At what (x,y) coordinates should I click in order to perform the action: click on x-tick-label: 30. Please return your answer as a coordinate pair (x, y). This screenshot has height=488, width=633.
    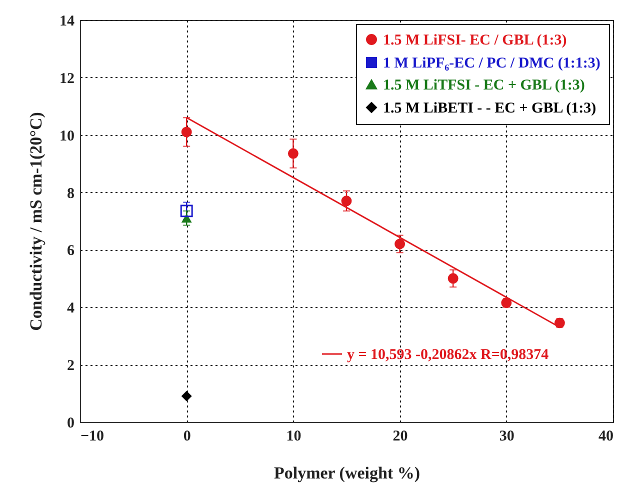
    Looking at the image, I should click on (506, 436).